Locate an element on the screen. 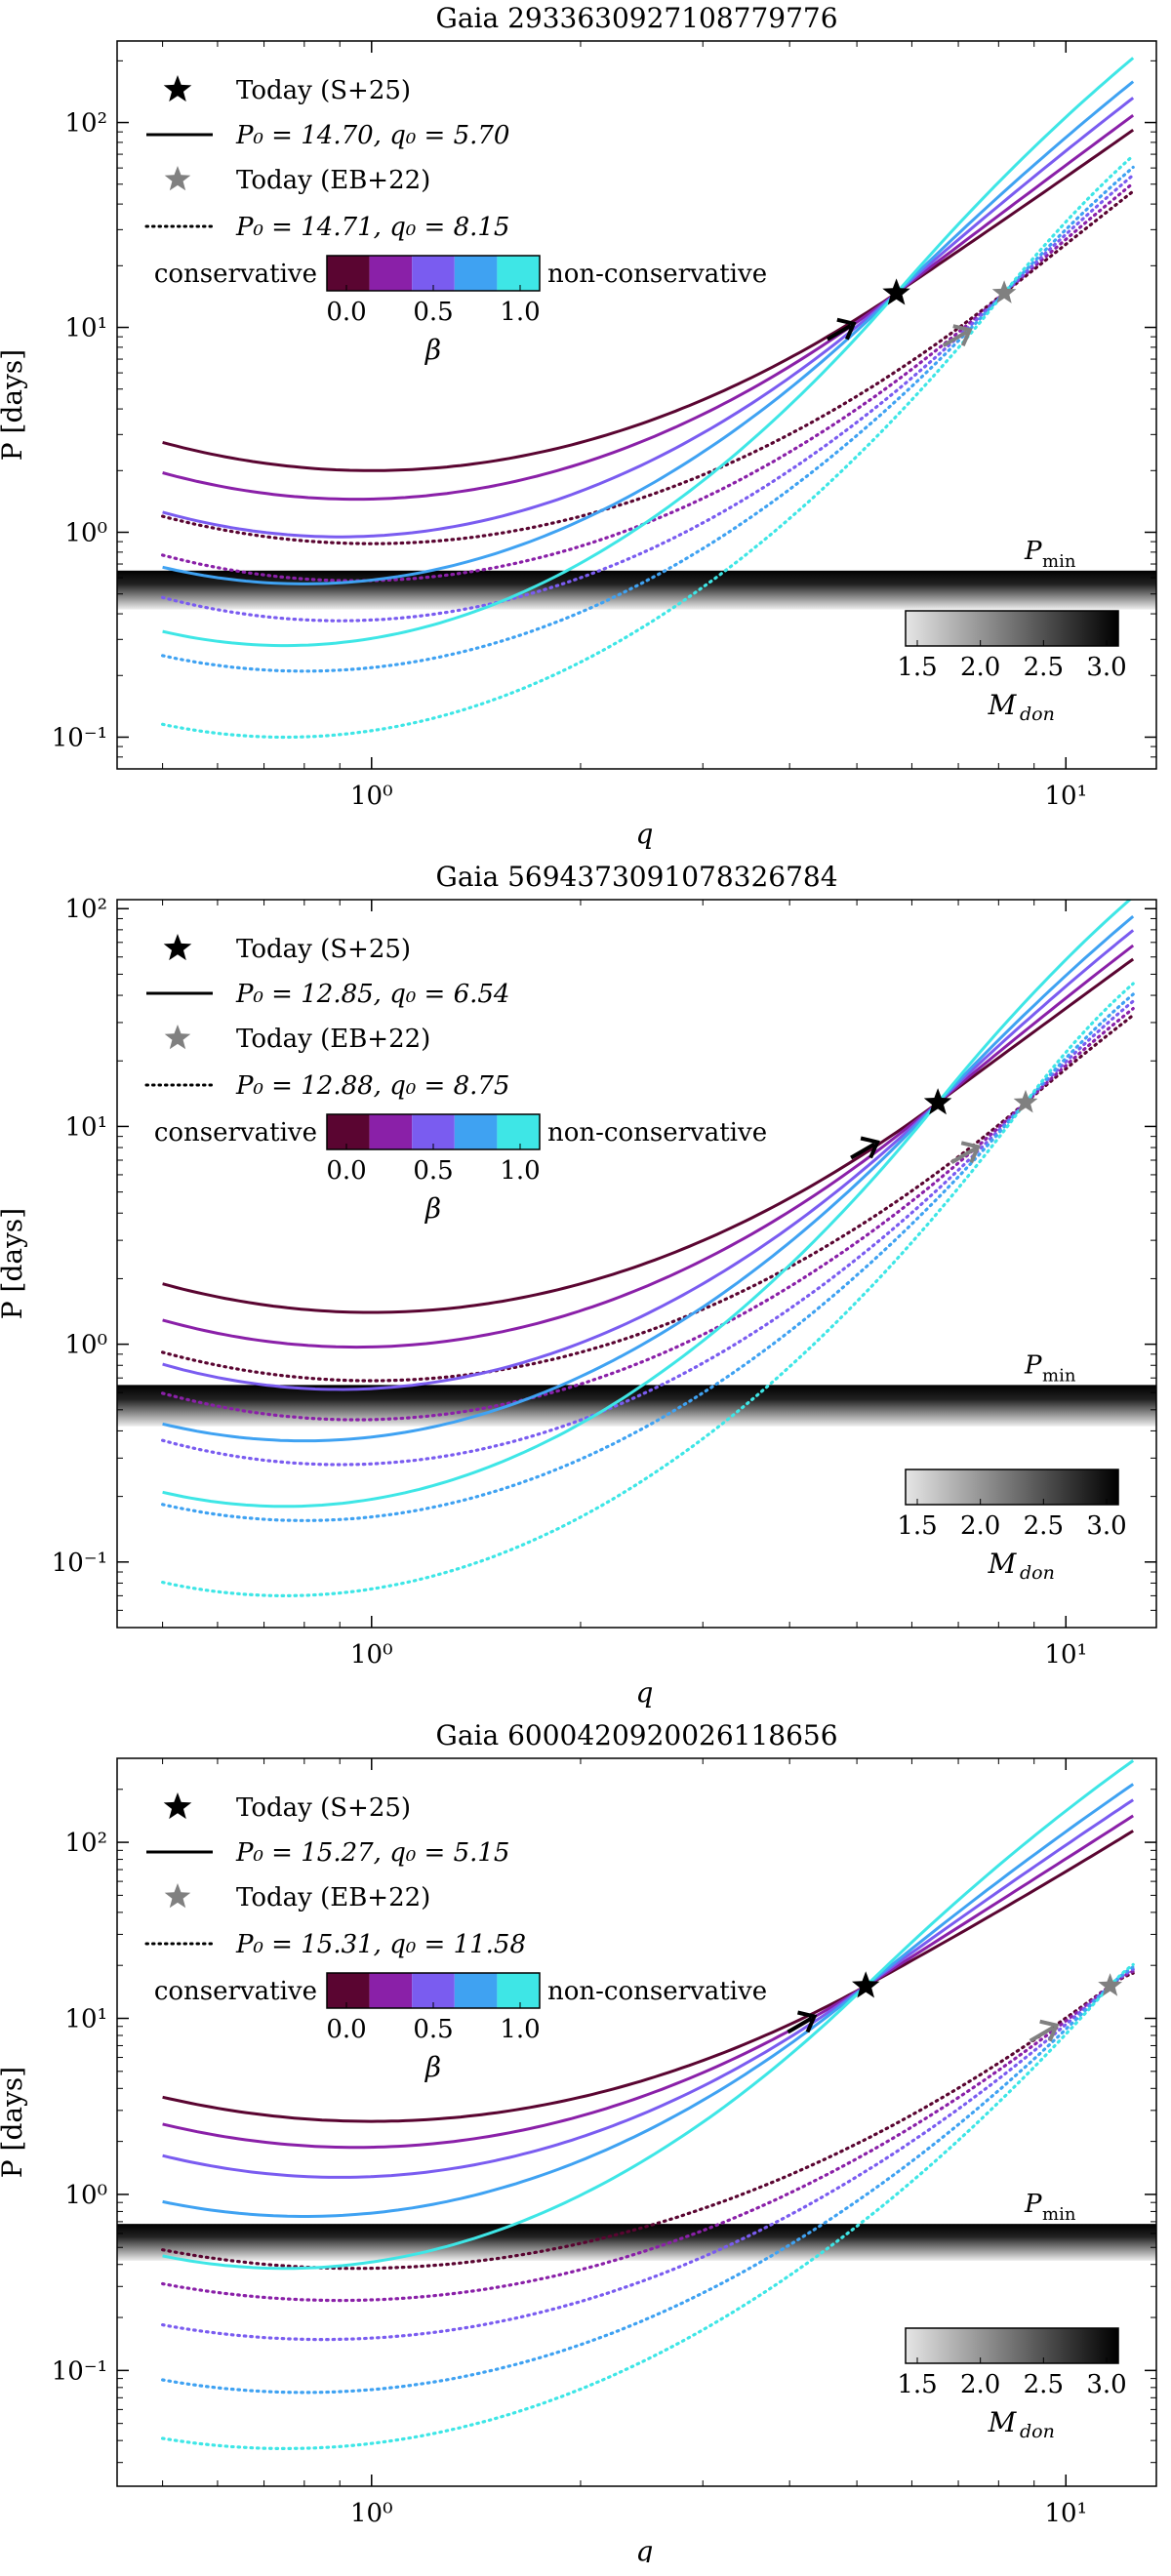  dotted-curve-beta-0.25 is located at coordinates (648, 1214).